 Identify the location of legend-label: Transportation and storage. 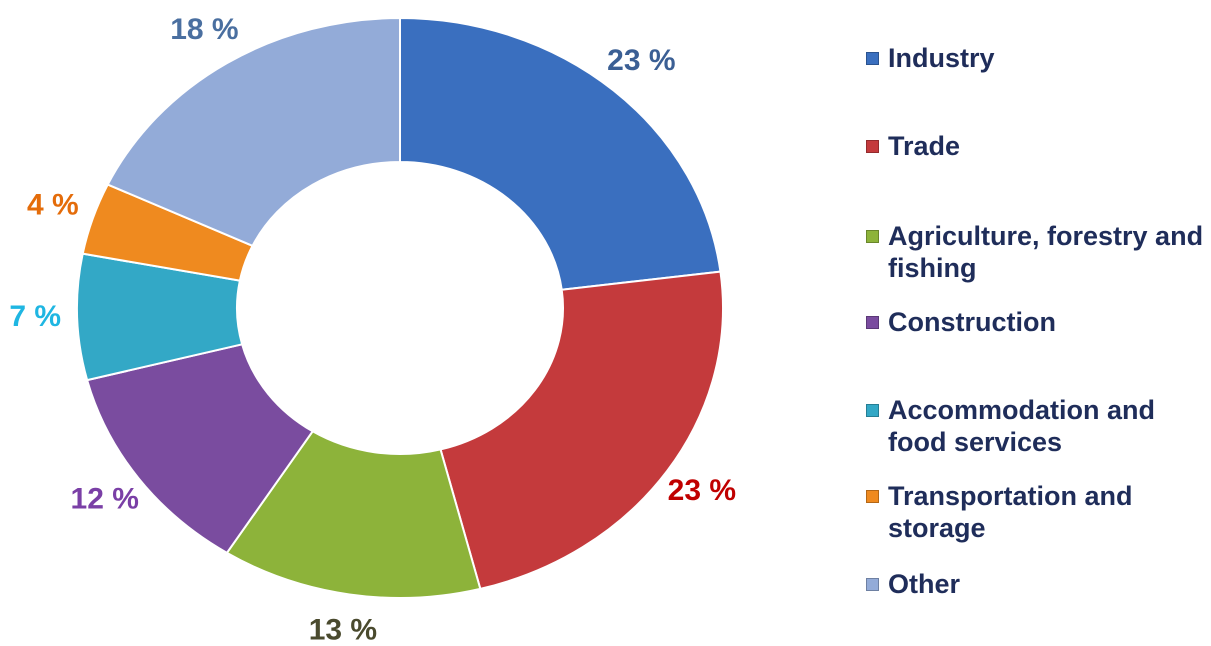
(1010, 512).